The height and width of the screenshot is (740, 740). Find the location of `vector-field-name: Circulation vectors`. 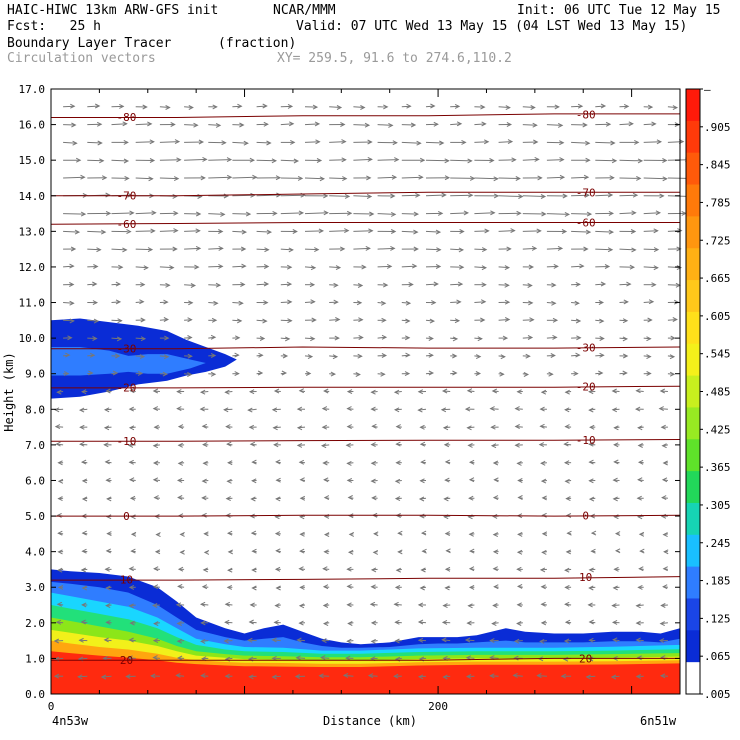

vector-field-name: Circulation vectors is located at coordinates (81, 58).